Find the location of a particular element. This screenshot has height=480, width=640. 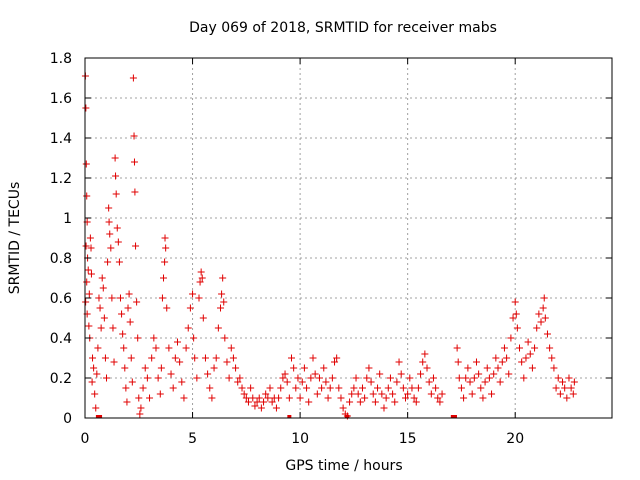

x-tick-label: 5 is located at coordinates (192, 439).